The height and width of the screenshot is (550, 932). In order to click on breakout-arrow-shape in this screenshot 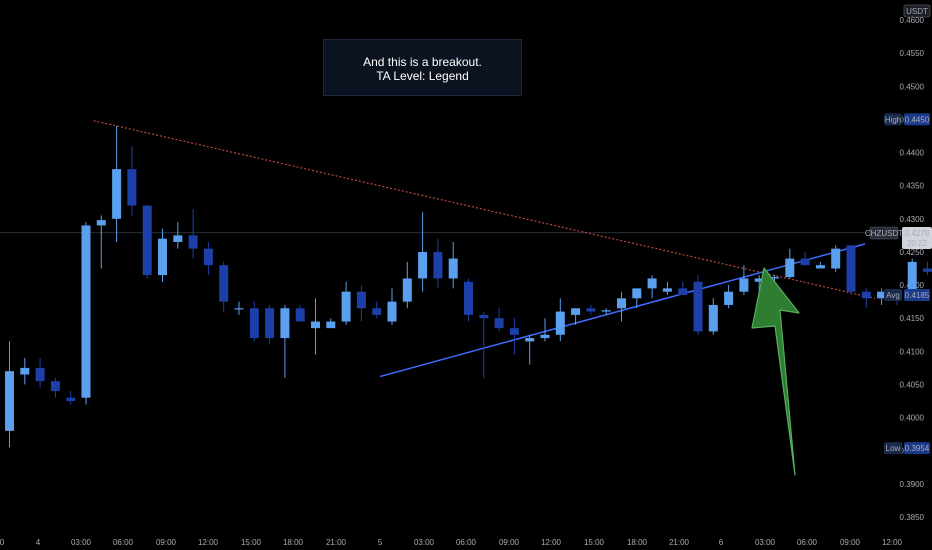, I will do `click(775, 371)`.